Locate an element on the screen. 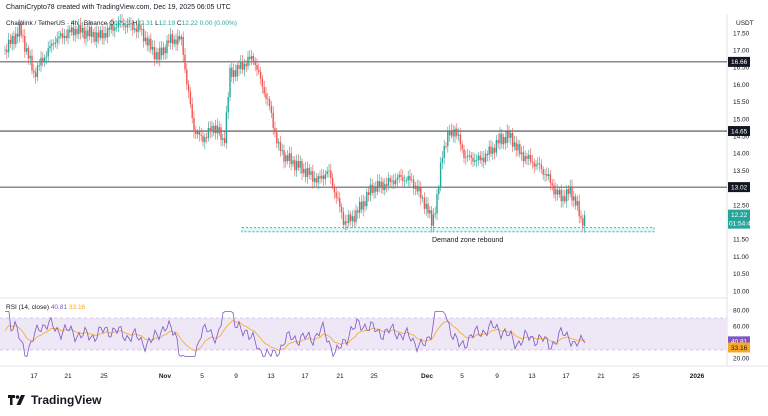 This screenshot has width=768, height=416. rsi-legend: RSI (14, close) 40.81 33.16 is located at coordinates (45, 307).